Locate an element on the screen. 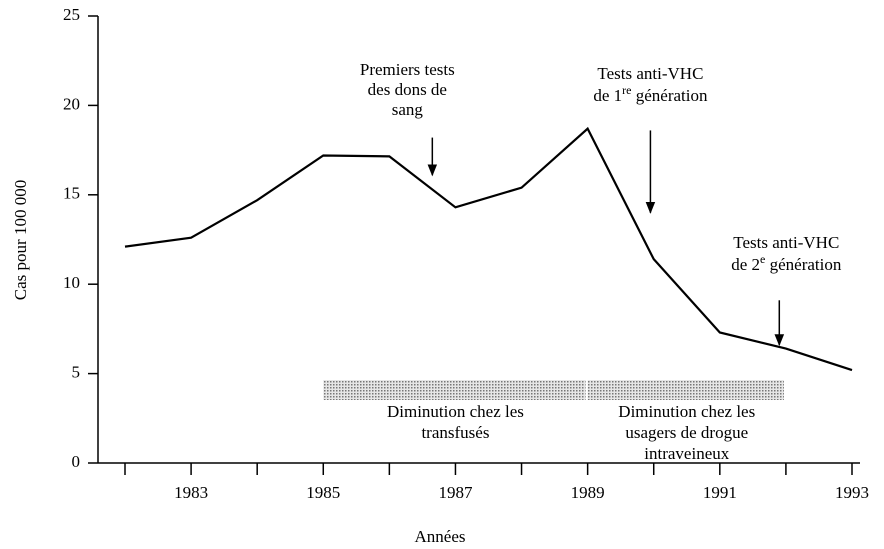  annotation-text: des dons de is located at coordinates (407, 89).